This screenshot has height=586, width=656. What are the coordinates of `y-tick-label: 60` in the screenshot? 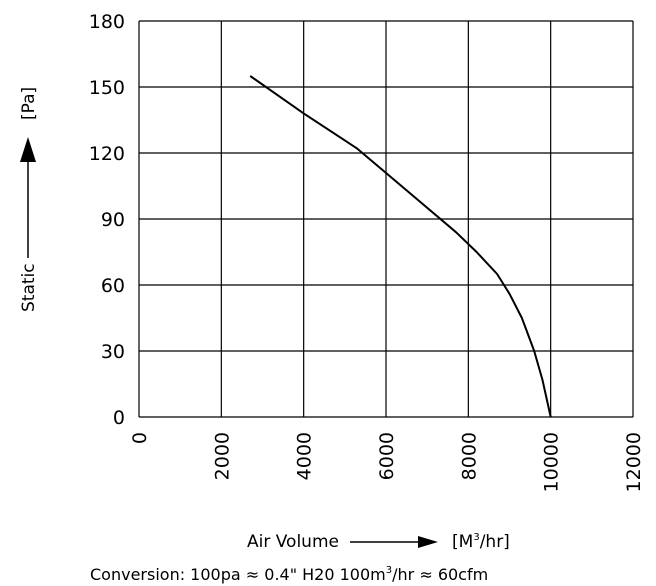 It's located at (113, 286).